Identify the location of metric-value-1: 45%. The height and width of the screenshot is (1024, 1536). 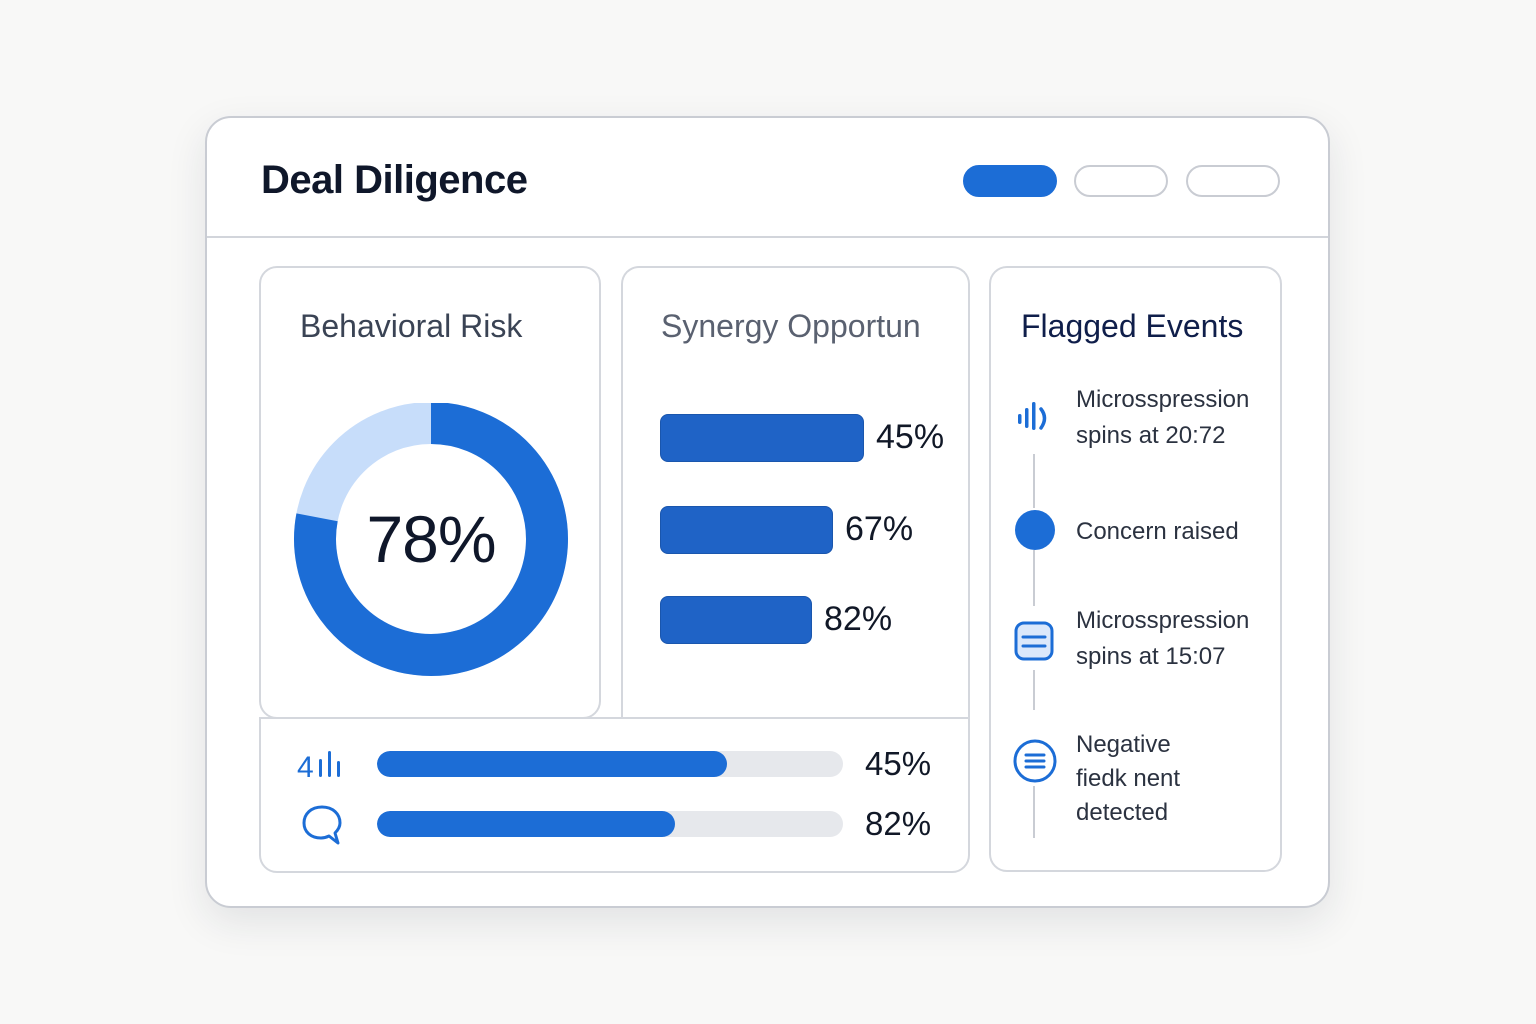
(898, 763).